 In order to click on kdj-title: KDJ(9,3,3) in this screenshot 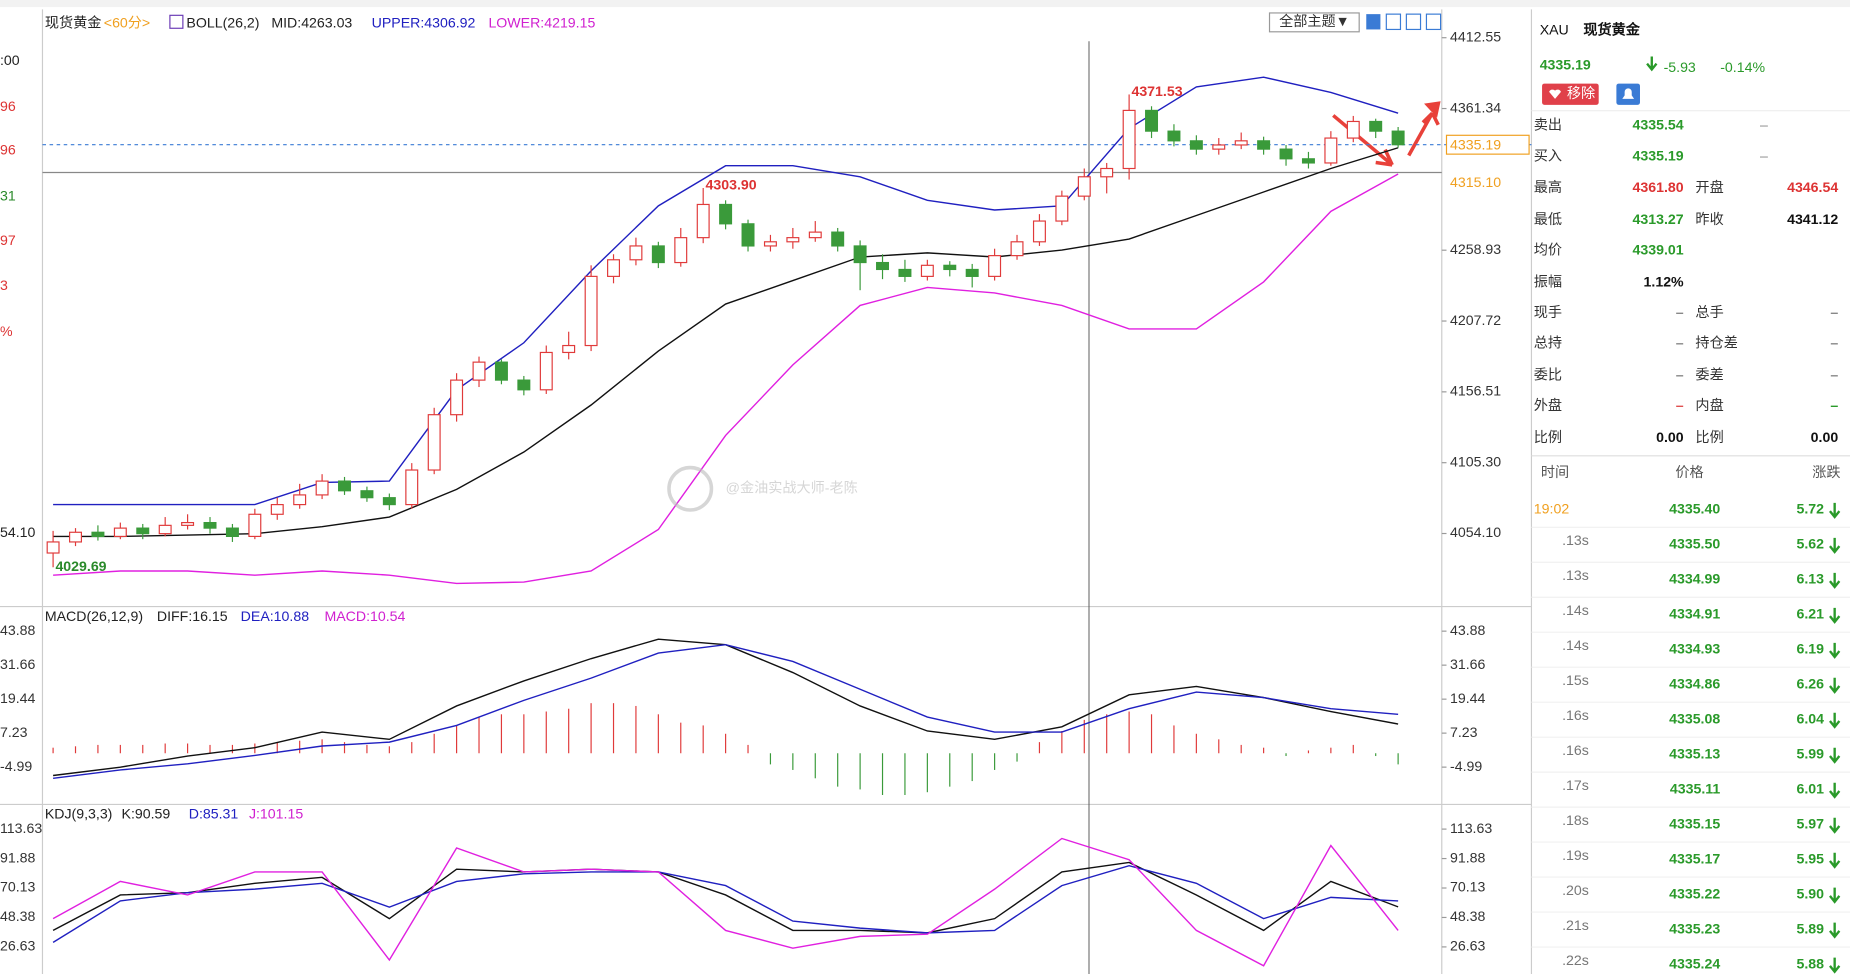, I will do `click(79, 814)`.